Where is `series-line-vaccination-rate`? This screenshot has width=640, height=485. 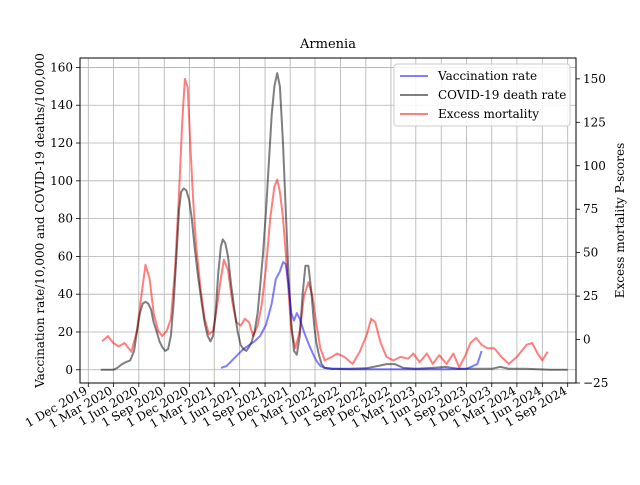 series-line-vaccination-rate is located at coordinates (351, 316).